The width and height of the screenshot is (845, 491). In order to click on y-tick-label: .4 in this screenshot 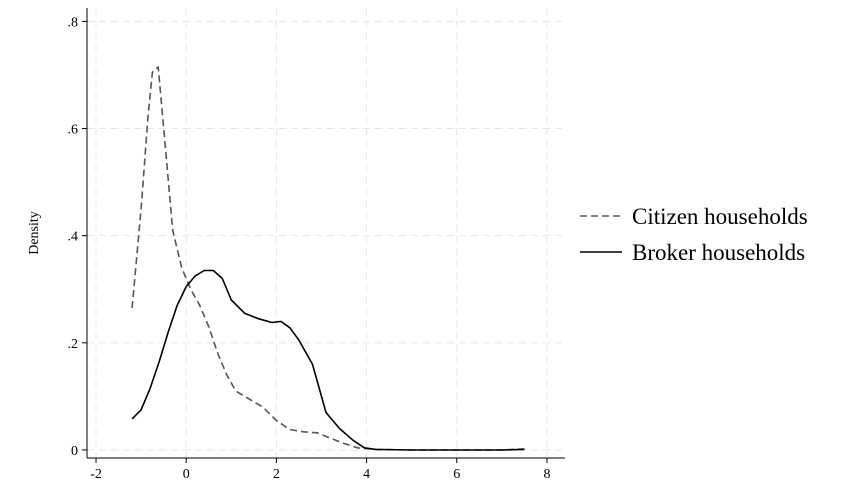, I will do `click(73, 237)`.